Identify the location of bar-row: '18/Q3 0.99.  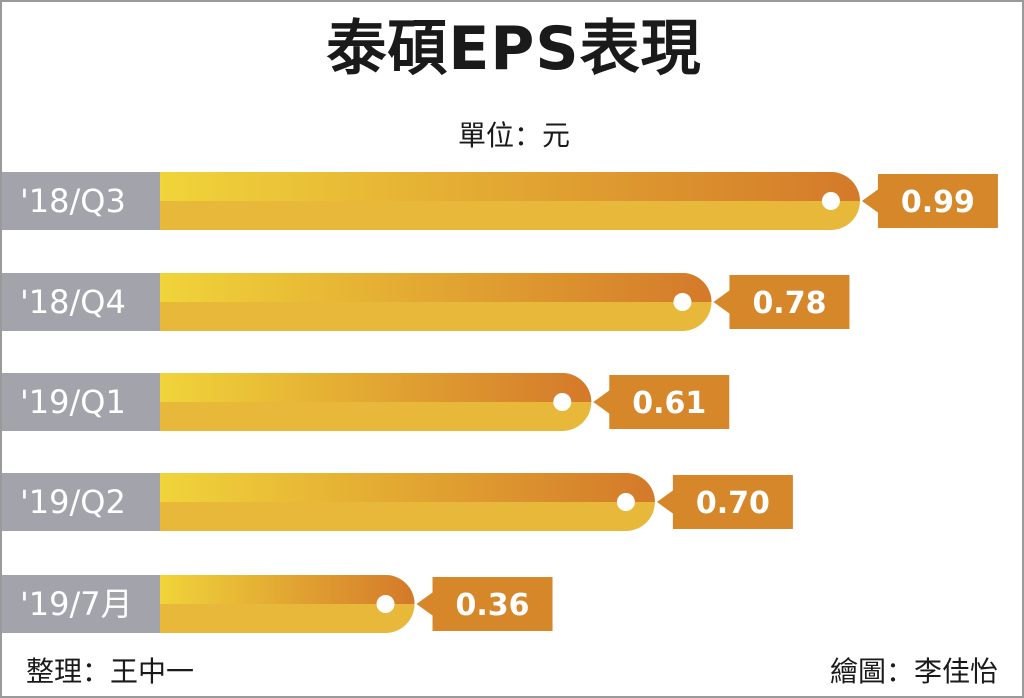
(500, 201).